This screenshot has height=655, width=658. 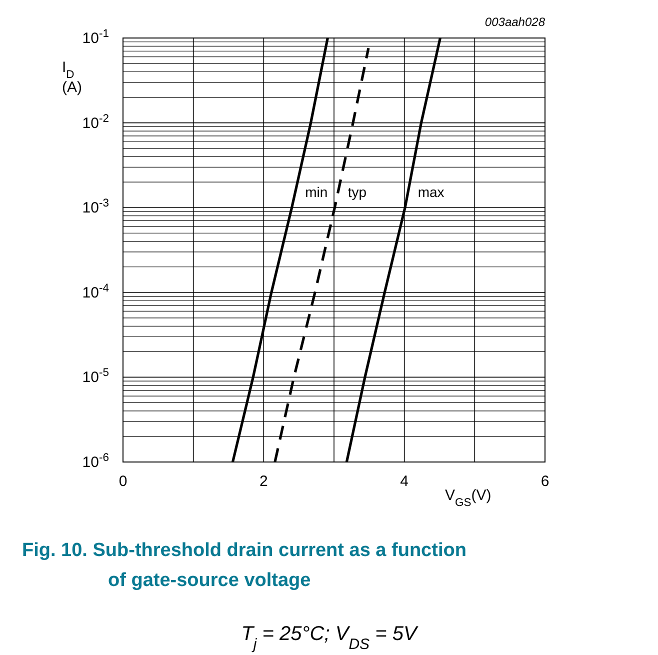 What do you see at coordinates (244, 565) in the screenshot?
I see `text: Fig. 10. Sub-threshold drain current as a function of gate-source voltage` at bounding box center [244, 565].